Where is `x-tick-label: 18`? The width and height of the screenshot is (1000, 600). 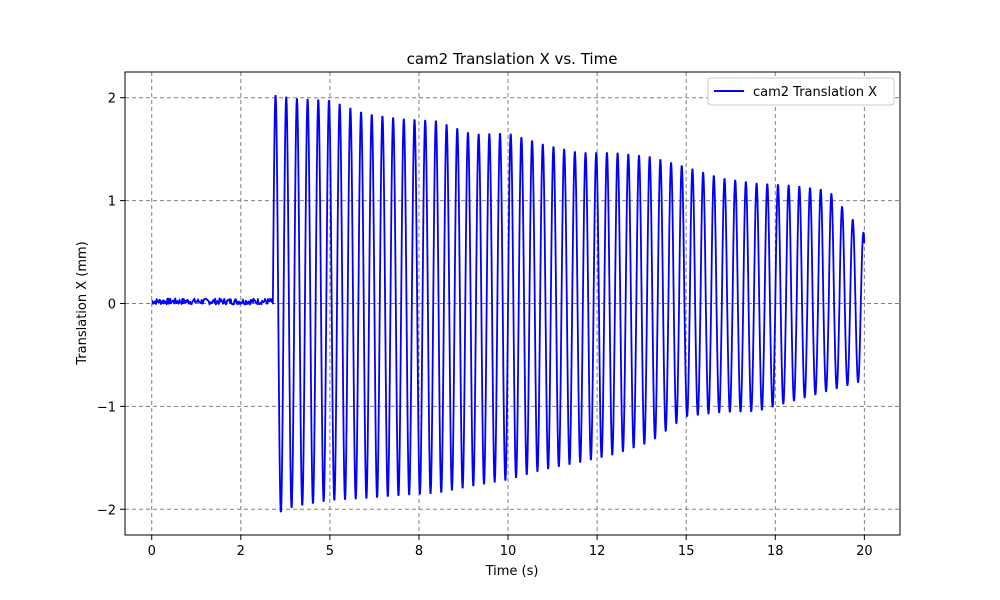 x-tick-label: 18 is located at coordinates (775, 551).